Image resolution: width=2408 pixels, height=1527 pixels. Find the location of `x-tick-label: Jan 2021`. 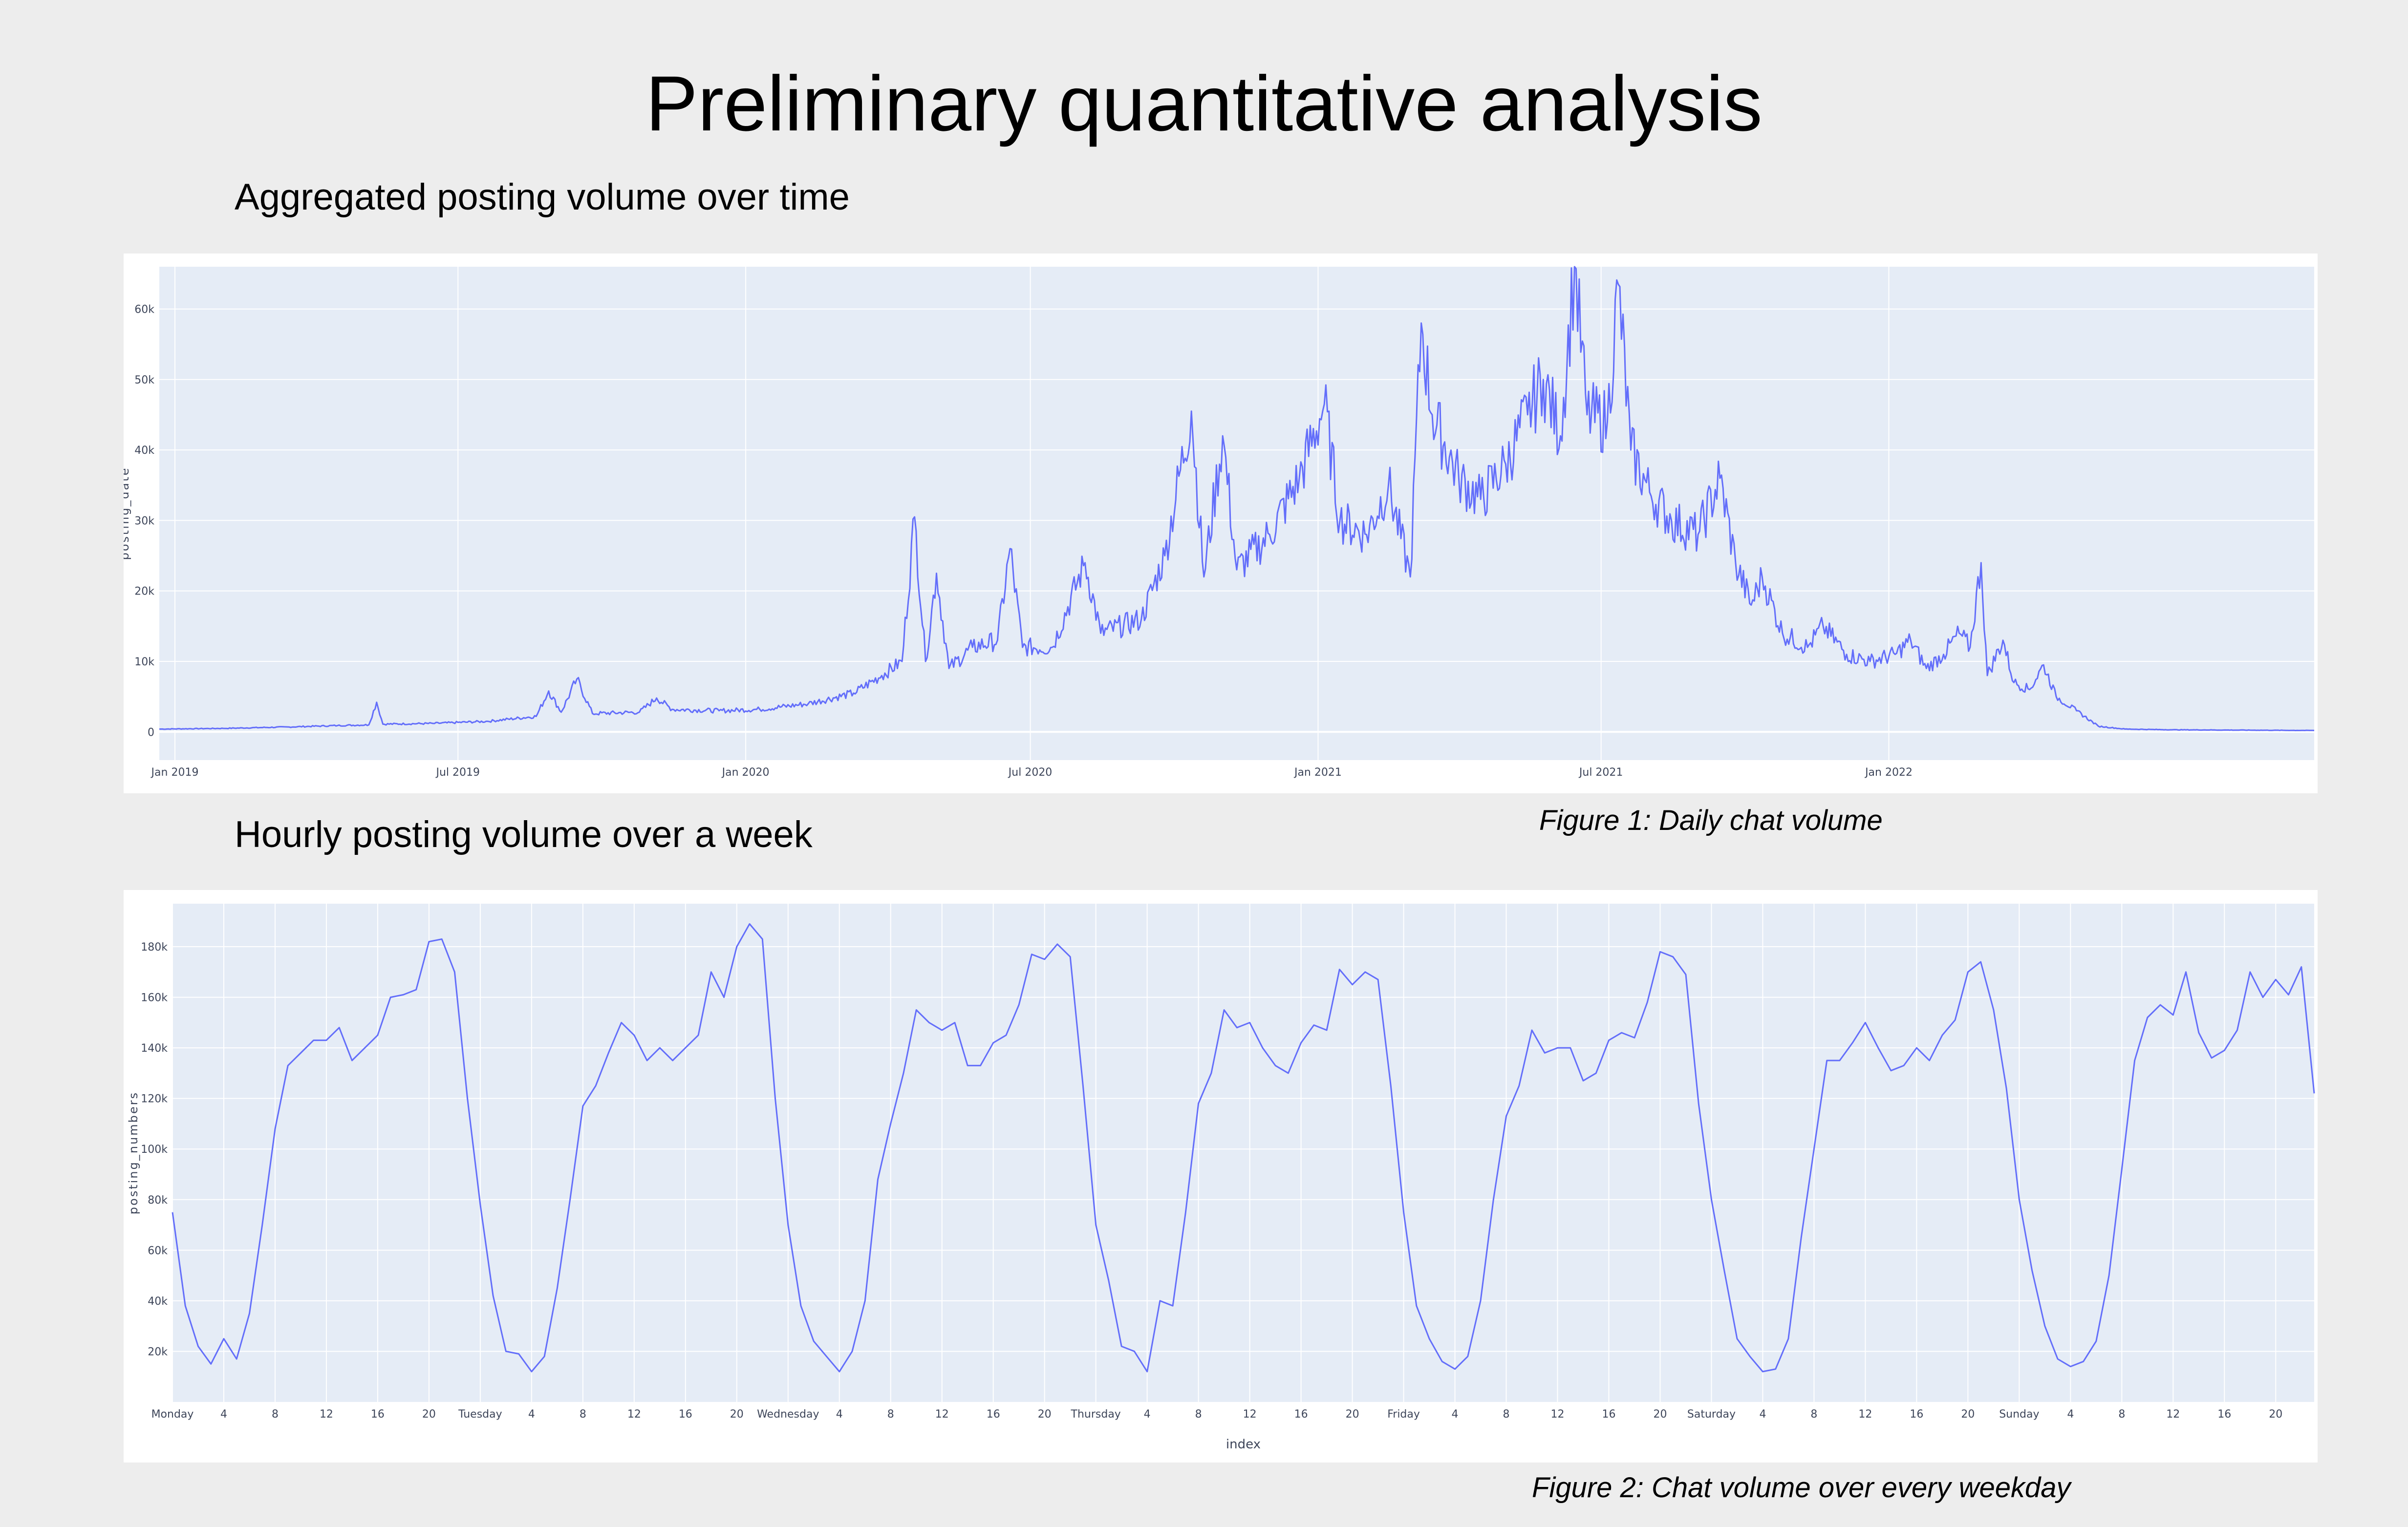

x-tick-label: Jan 2021 is located at coordinates (1317, 772).